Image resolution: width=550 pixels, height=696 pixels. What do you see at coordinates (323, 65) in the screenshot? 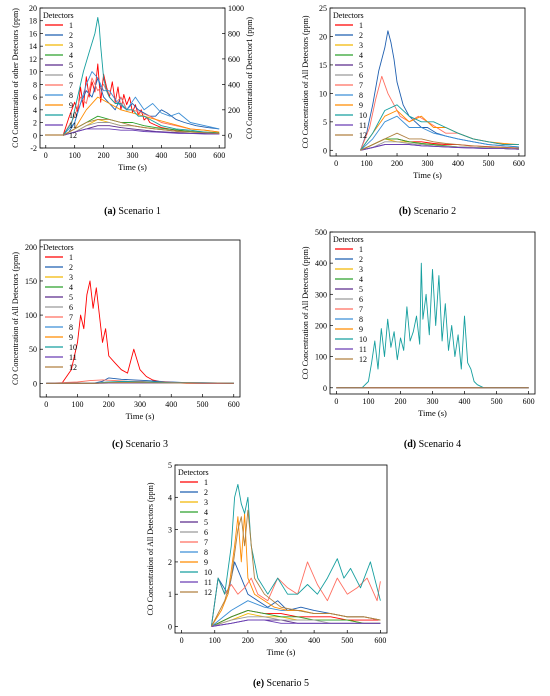
I see `y-tick-label: 15` at bounding box center [323, 65].